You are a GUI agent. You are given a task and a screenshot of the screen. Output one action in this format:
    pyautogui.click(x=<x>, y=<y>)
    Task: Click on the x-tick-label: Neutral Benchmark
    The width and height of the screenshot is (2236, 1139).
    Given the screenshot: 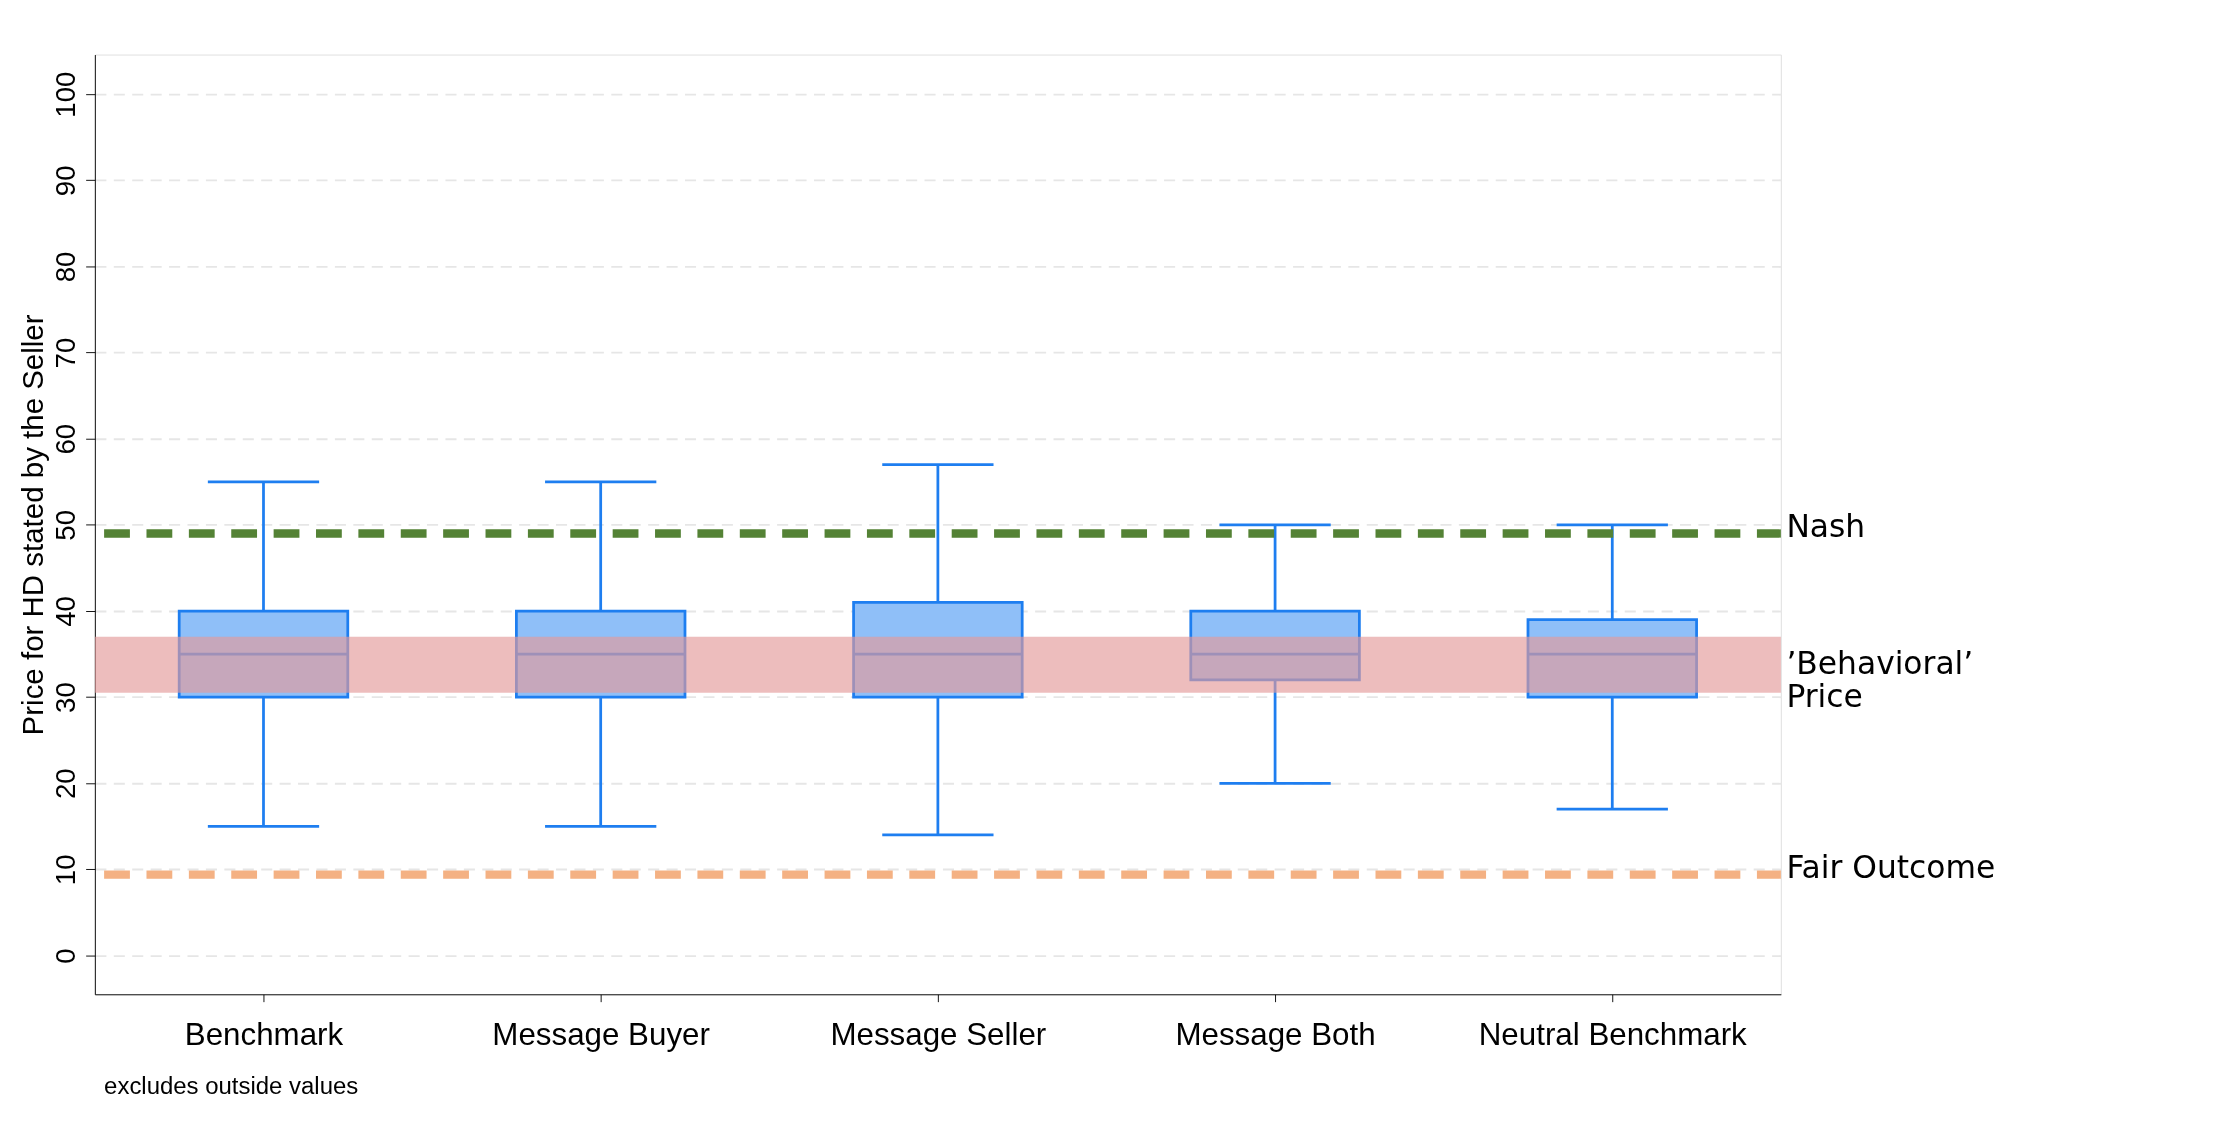 What is the action you would take?
    pyautogui.click(x=1613, y=1035)
    